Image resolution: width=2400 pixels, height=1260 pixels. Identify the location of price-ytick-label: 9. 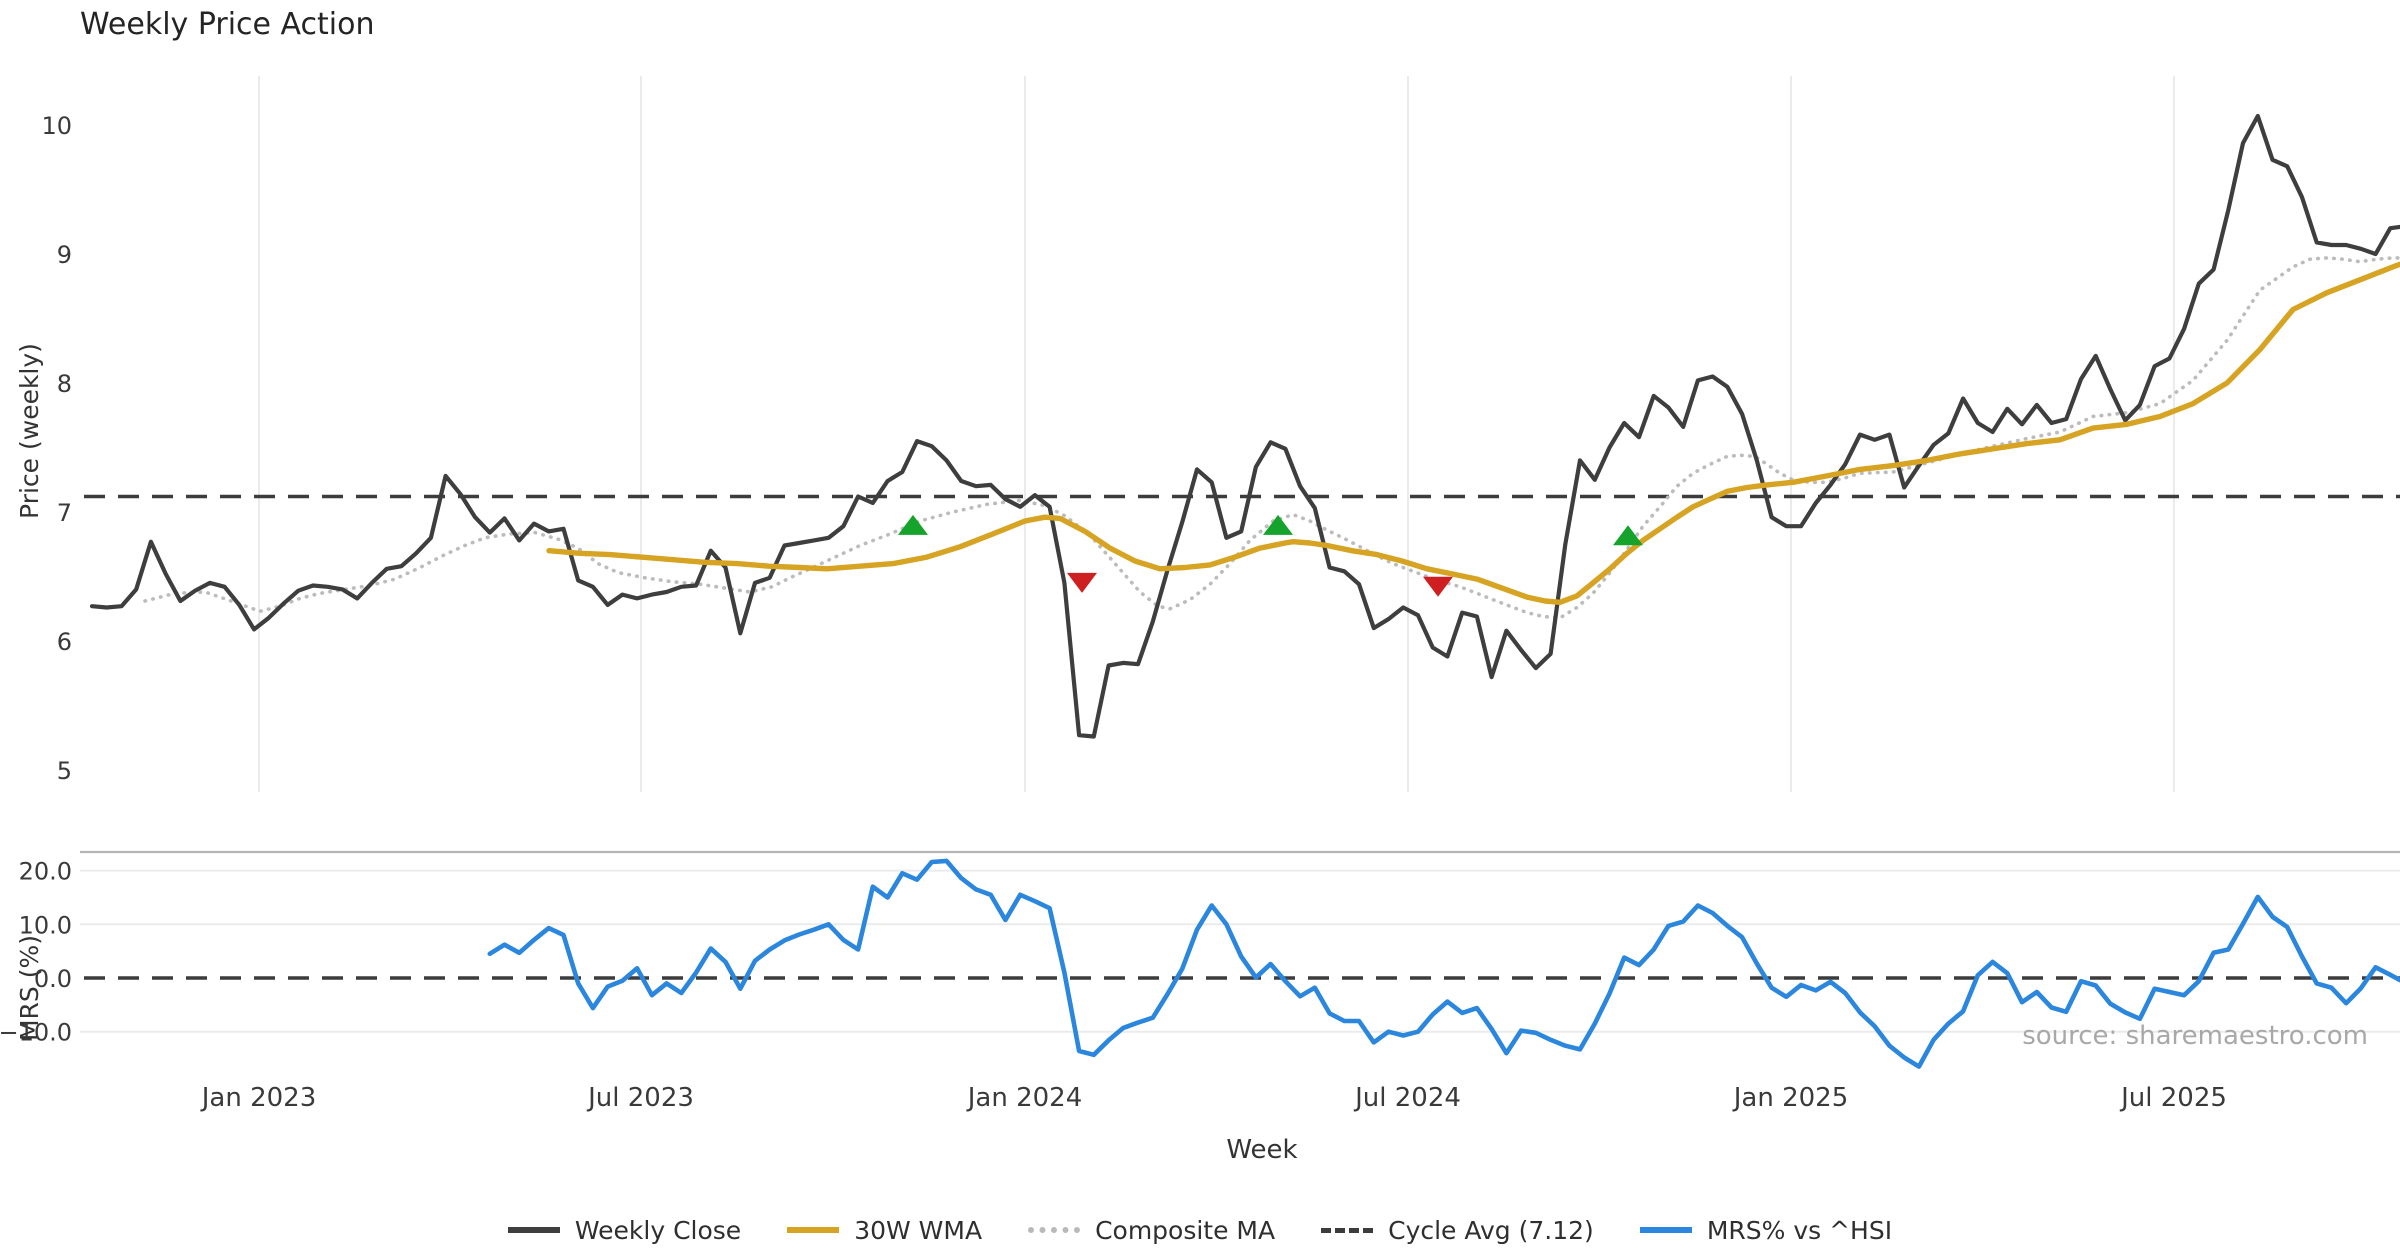
(64, 255).